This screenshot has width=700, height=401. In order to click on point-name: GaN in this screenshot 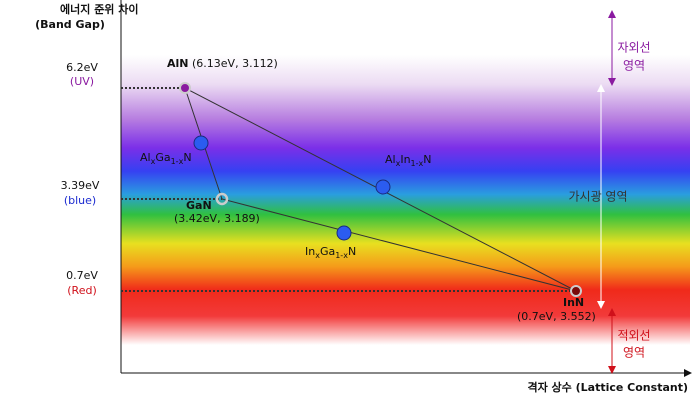, I will do `click(199, 205)`.